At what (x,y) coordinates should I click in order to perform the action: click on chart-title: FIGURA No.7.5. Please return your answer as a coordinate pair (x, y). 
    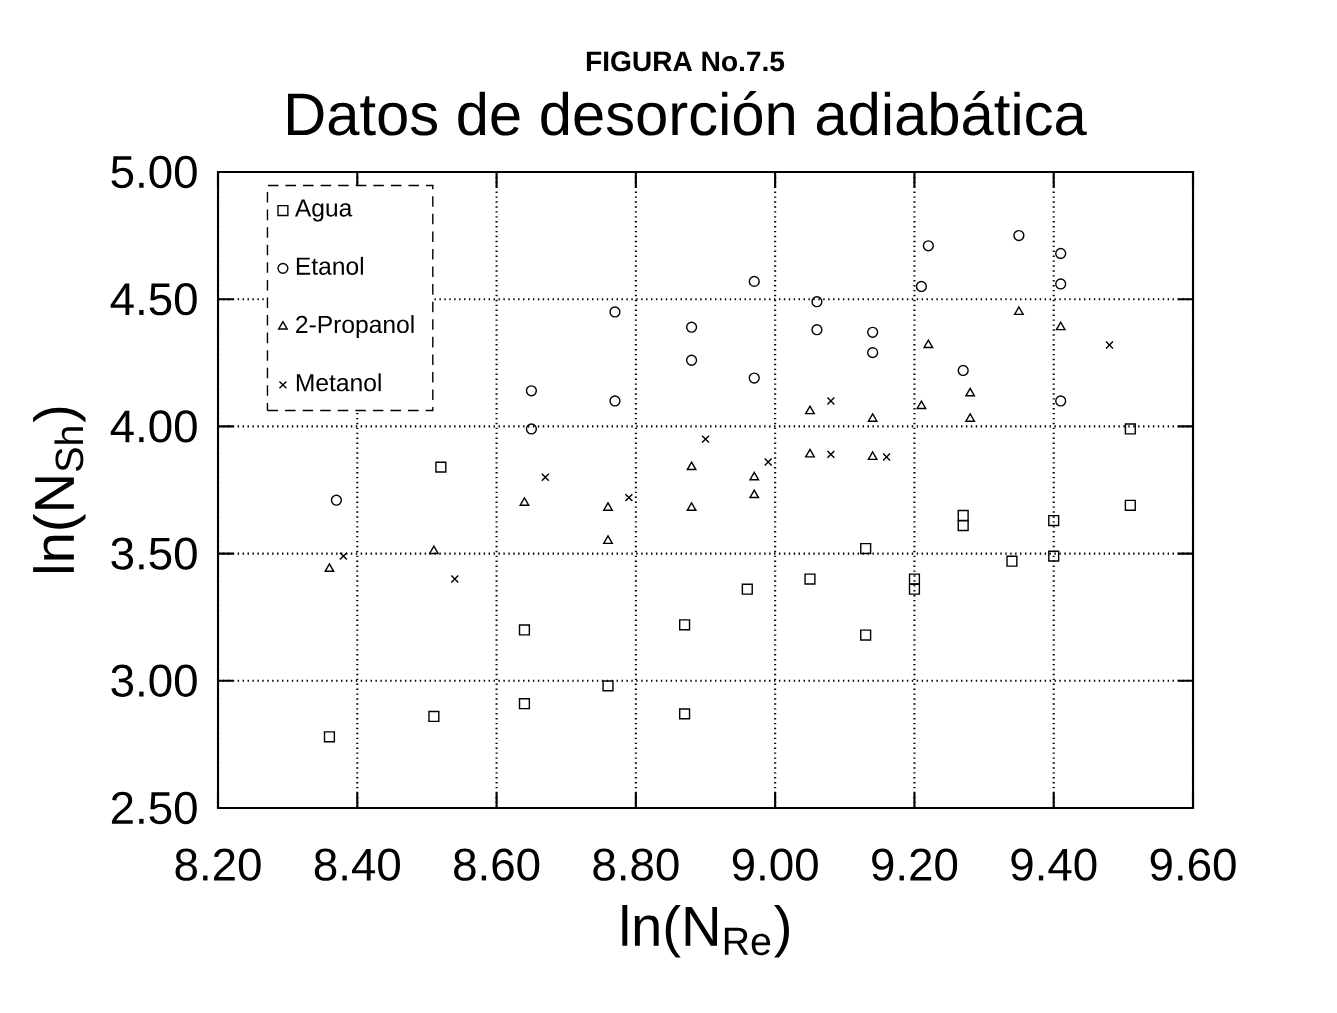
    Looking at the image, I should click on (685, 61).